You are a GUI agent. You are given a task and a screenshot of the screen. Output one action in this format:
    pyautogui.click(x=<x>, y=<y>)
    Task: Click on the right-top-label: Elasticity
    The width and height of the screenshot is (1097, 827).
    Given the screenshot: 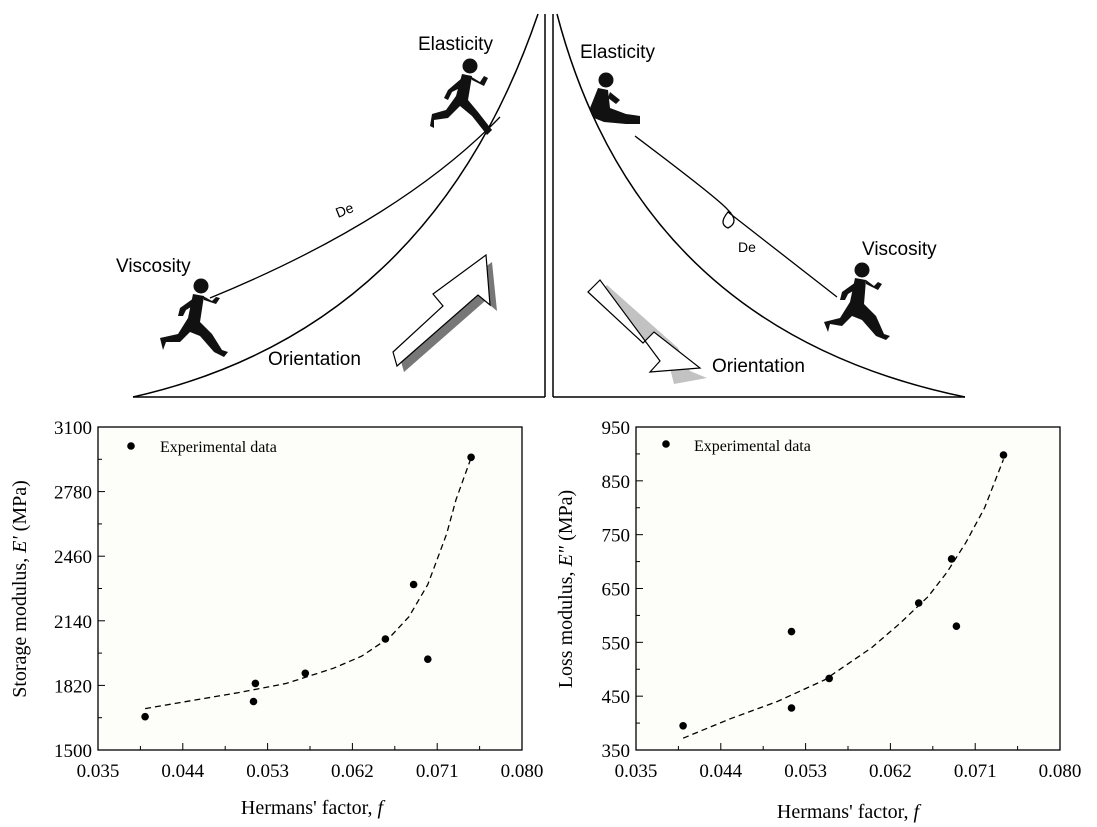 What is the action you would take?
    pyautogui.click(x=617, y=52)
    